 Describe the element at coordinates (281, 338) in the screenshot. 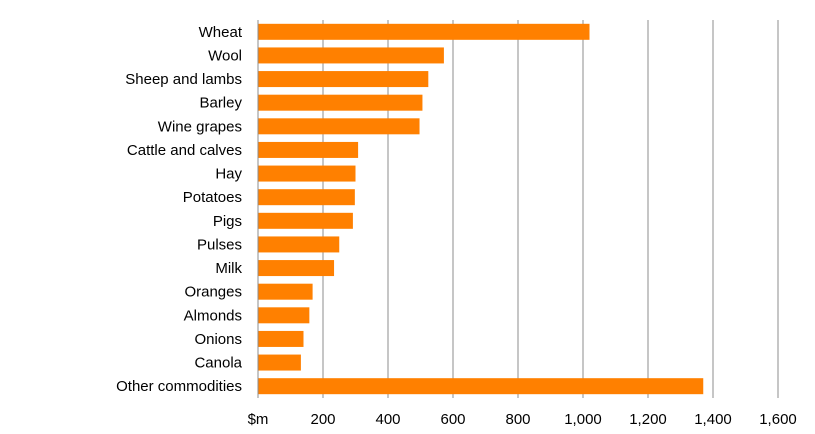

I see `bar-onions` at that location.